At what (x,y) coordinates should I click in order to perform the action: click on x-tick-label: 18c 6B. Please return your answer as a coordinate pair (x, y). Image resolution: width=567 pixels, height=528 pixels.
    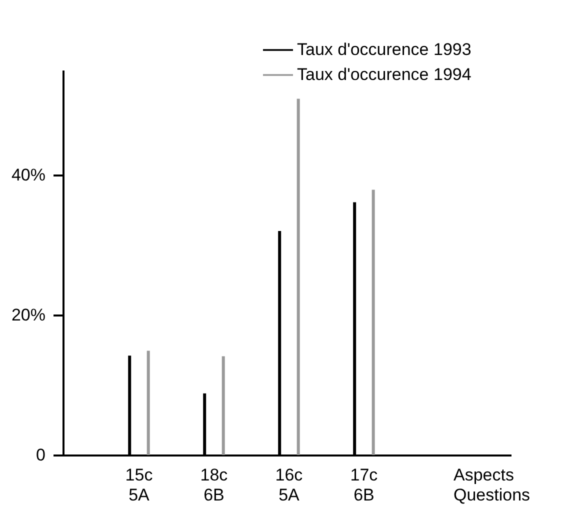
    Looking at the image, I should click on (214, 485).